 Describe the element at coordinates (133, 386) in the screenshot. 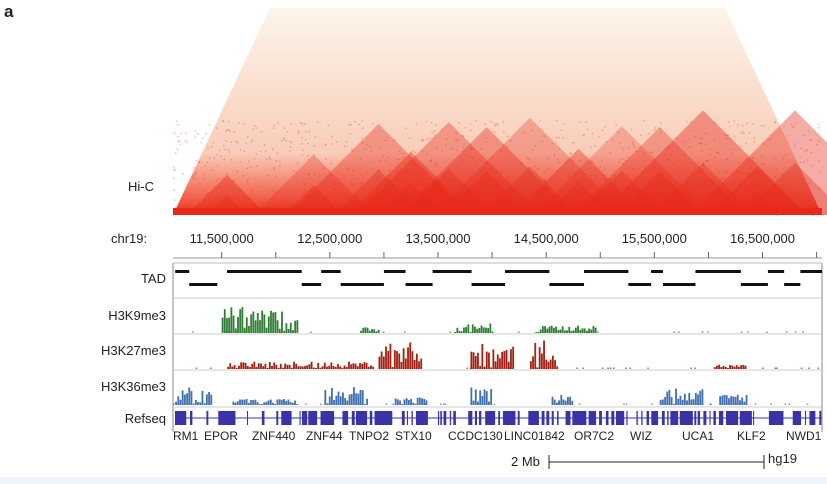

I see `track-label-h3k36me3: H3K36me3` at that location.